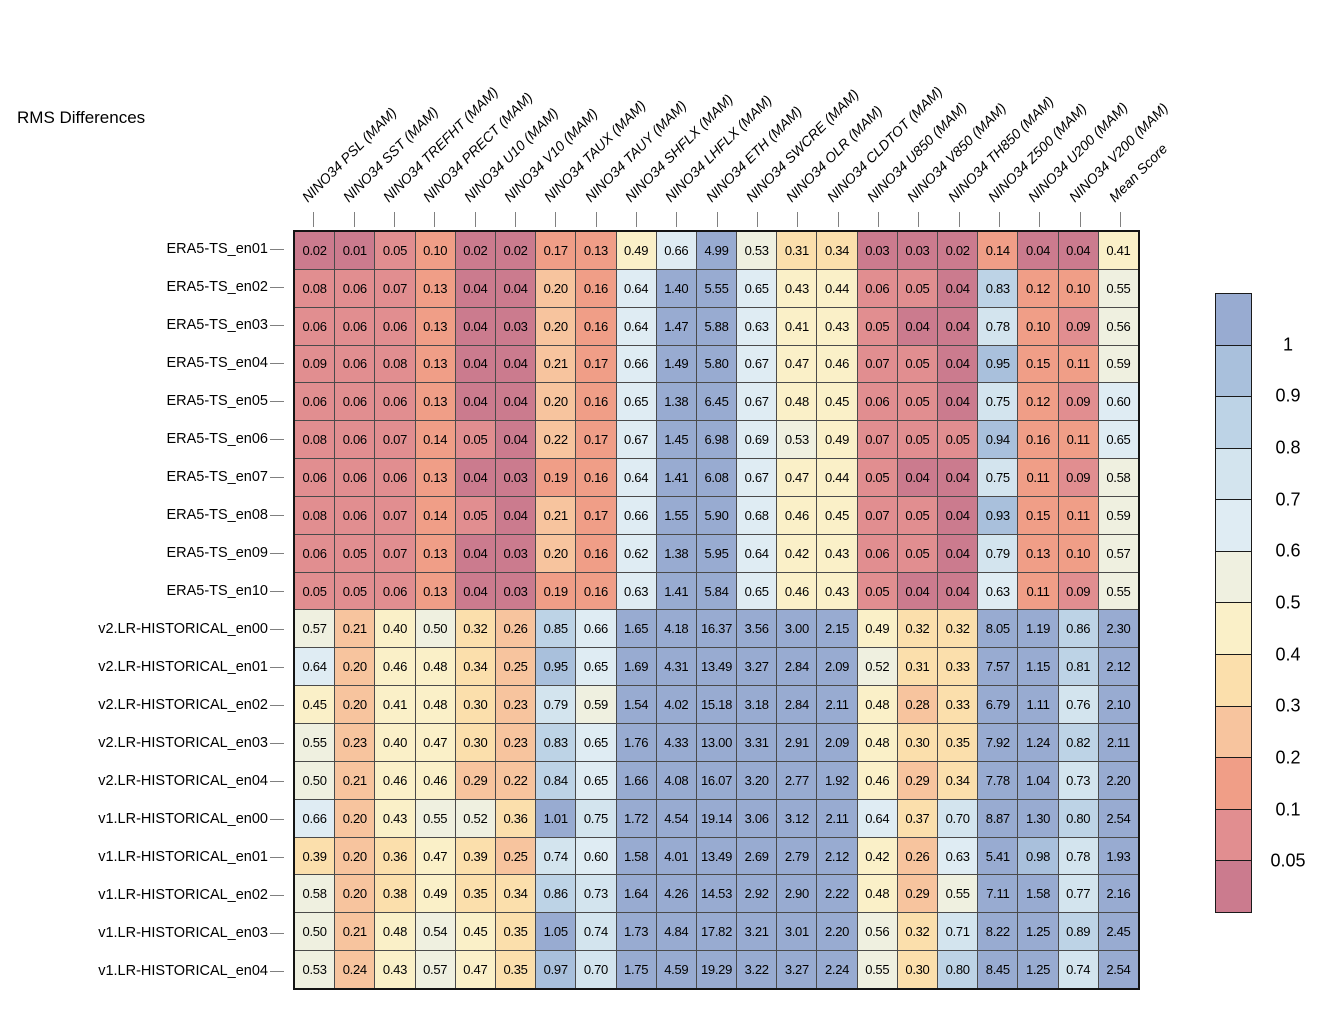  Describe the element at coordinates (1288, 550) in the screenshot. I see `colorbar-tick-label: 0.6` at that location.